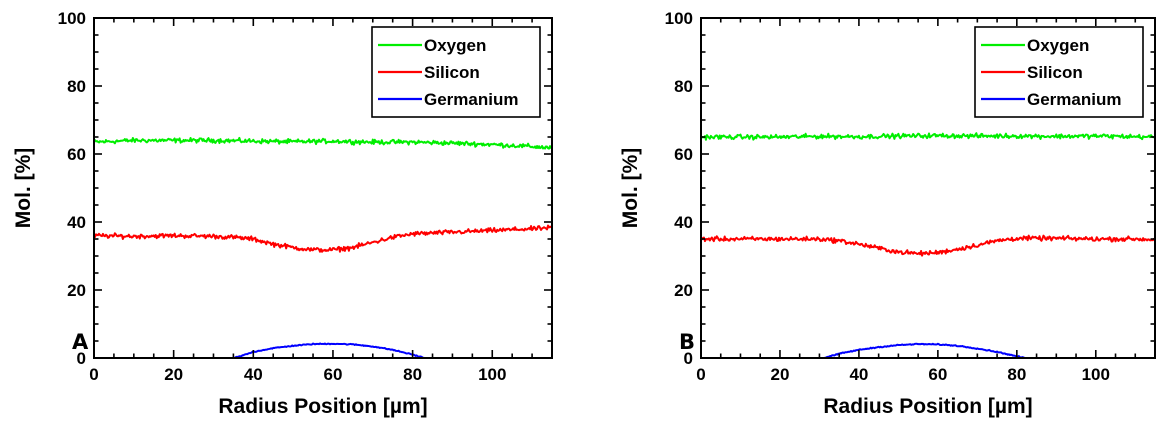  I want to click on panel-label: B, so click(687, 342).